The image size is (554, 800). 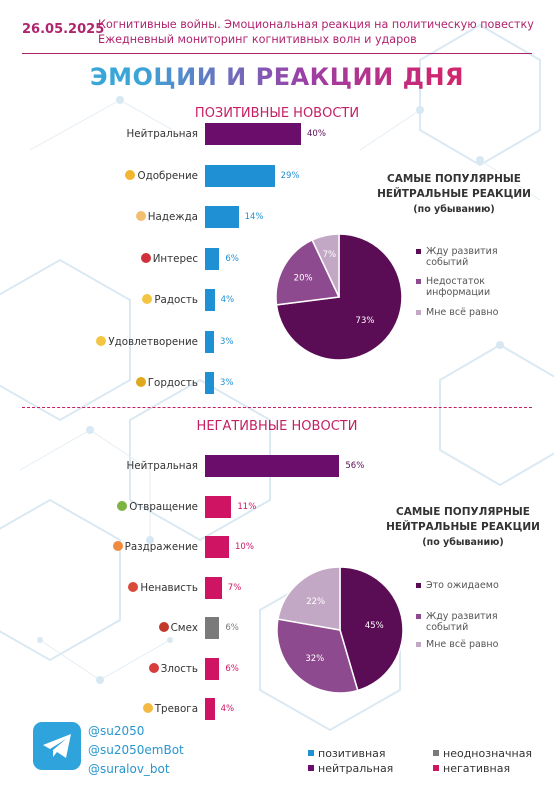 I want to click on bar-category-label: Одобрение, so click(x=103, y=176).